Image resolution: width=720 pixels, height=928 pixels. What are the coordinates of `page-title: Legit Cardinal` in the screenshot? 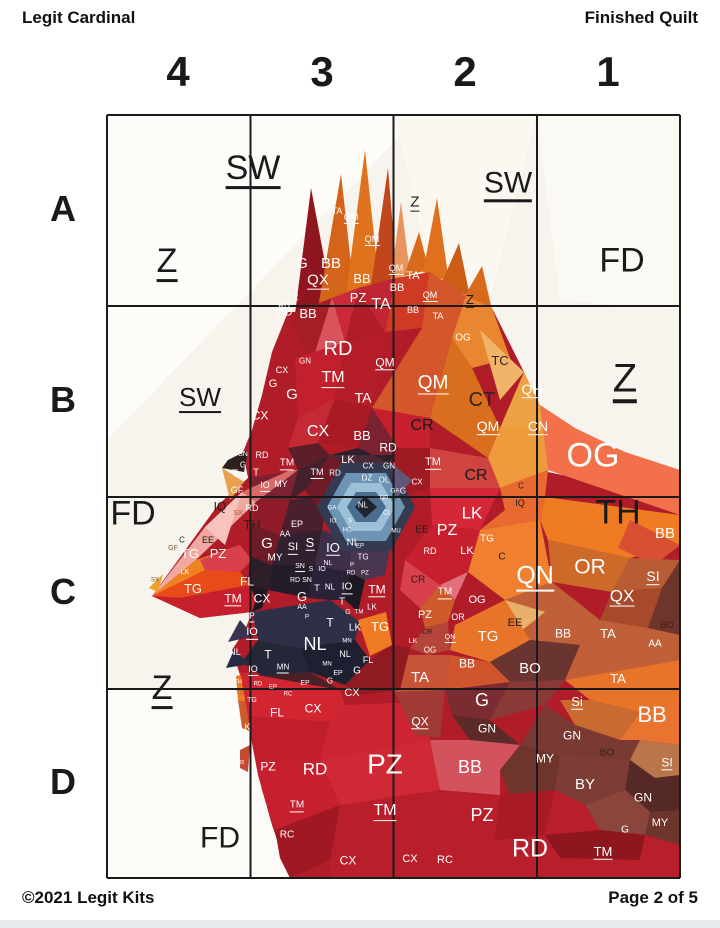 It's located at (79, 17).